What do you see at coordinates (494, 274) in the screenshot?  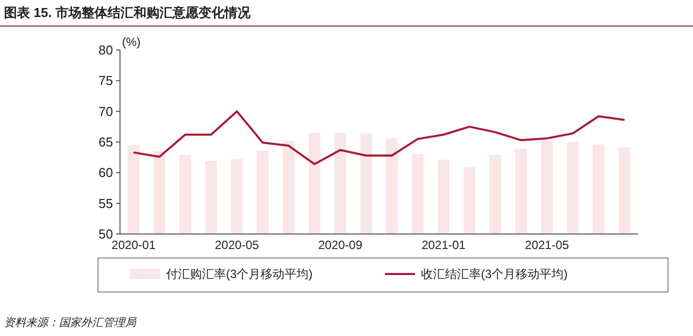 I see `legend-label: 收汇结汇率(3个月移动平均)` at bounding box center [494, 274].